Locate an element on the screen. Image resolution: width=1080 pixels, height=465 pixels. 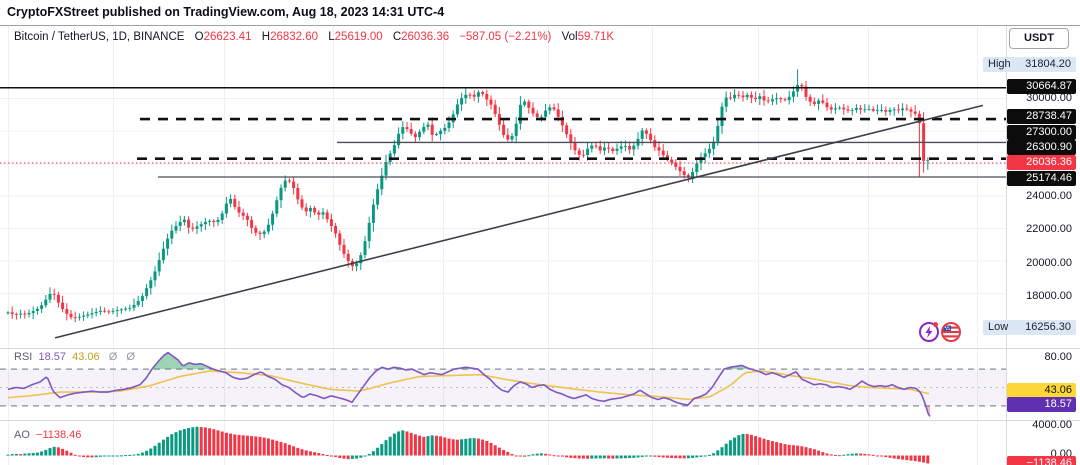
price-axis-label: 26036.36 is located at coordinates (1041, 162).